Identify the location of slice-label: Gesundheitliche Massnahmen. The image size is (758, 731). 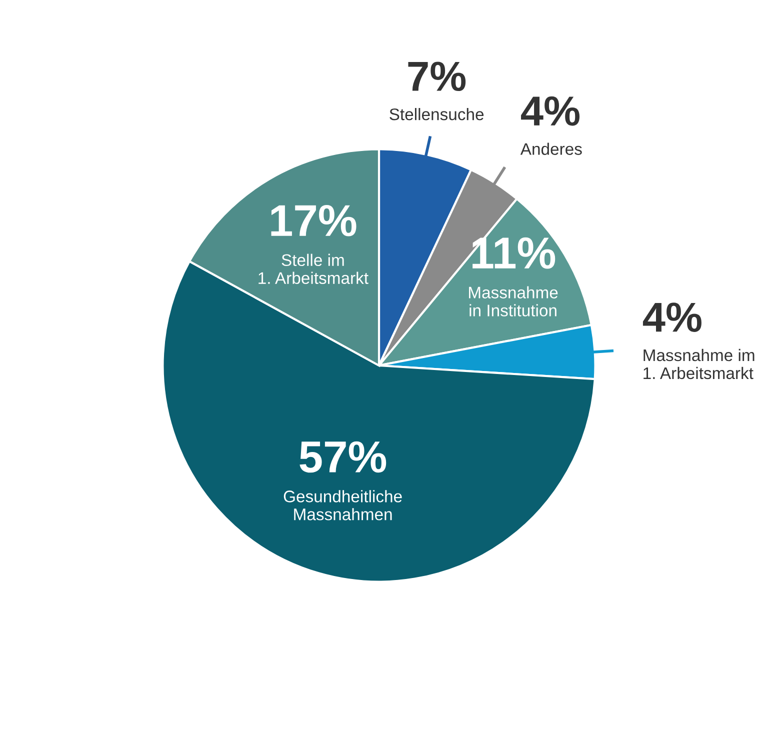
(343, 505).